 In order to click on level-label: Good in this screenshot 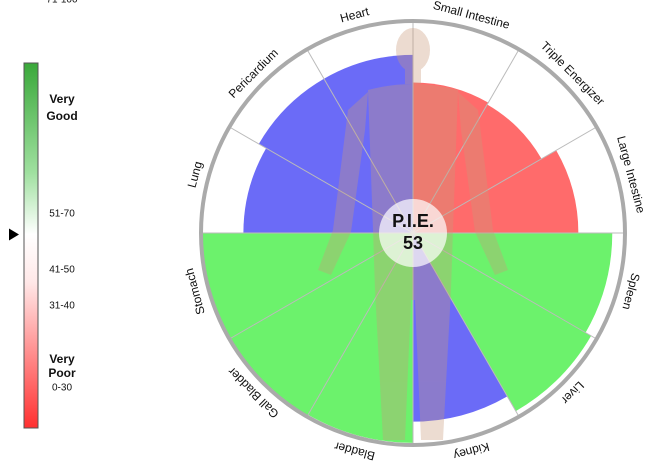, I will do `click(61, 116)`.